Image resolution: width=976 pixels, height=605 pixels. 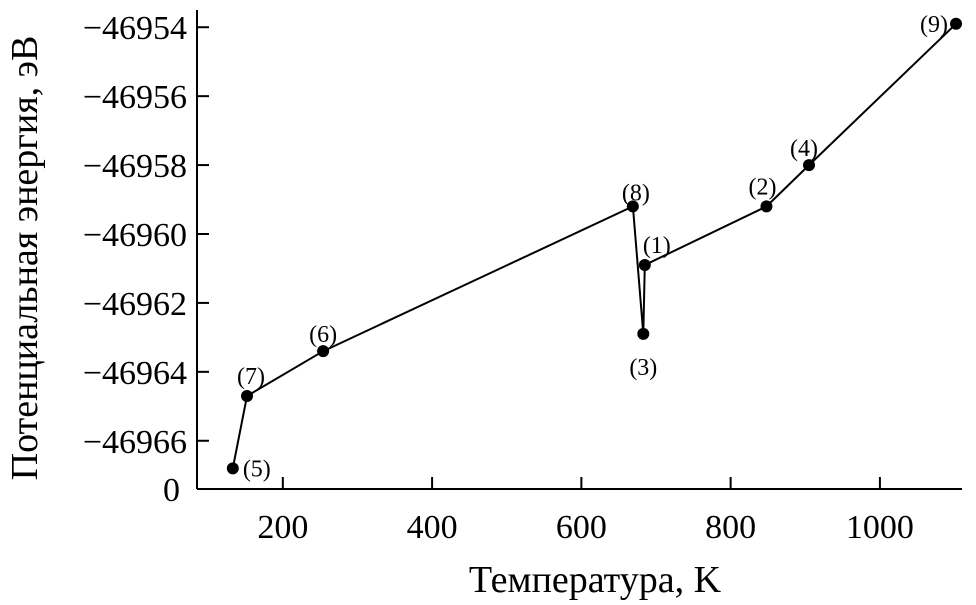 I want to click on data-point-label: (5), so click(x=257, y=469).